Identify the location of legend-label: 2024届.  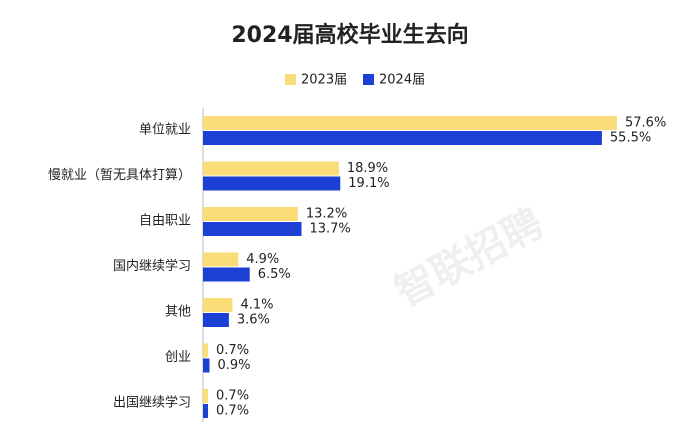
(402, 80).